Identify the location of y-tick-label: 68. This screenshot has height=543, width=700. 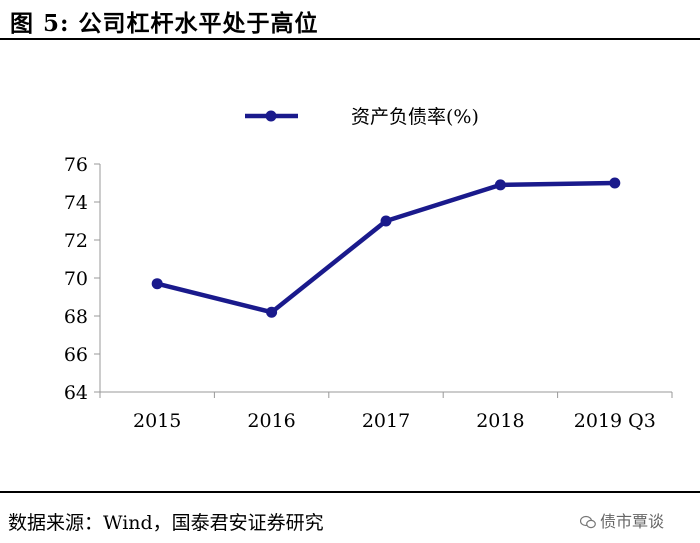
(76, 317).